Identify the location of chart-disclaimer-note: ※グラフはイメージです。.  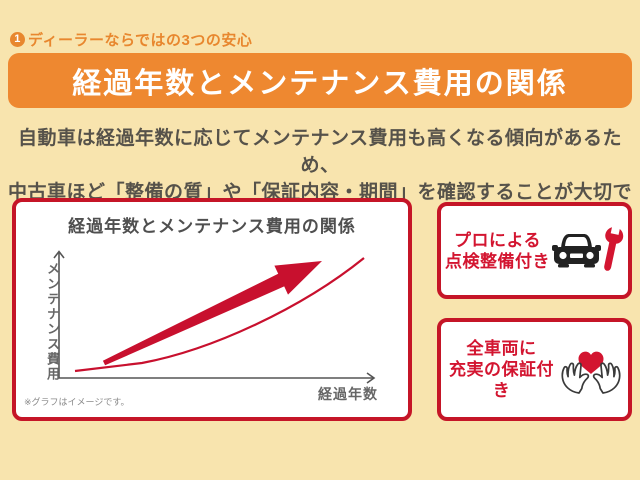
(77, 402).